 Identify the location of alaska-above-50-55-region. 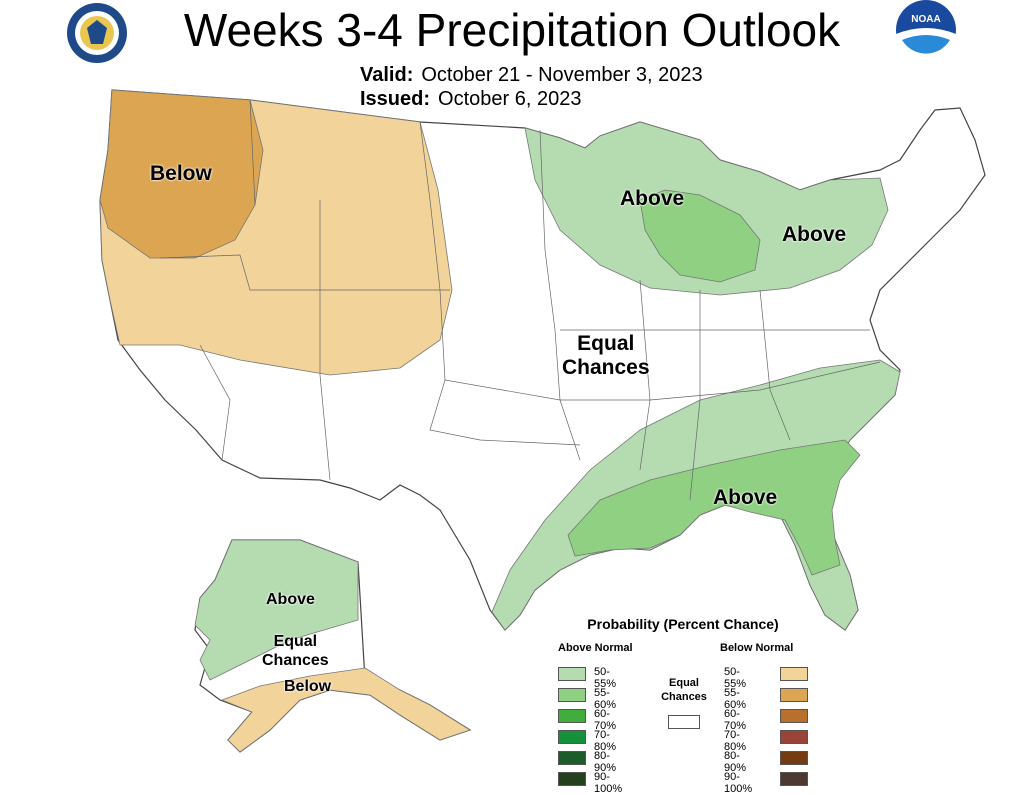
(276, 610).